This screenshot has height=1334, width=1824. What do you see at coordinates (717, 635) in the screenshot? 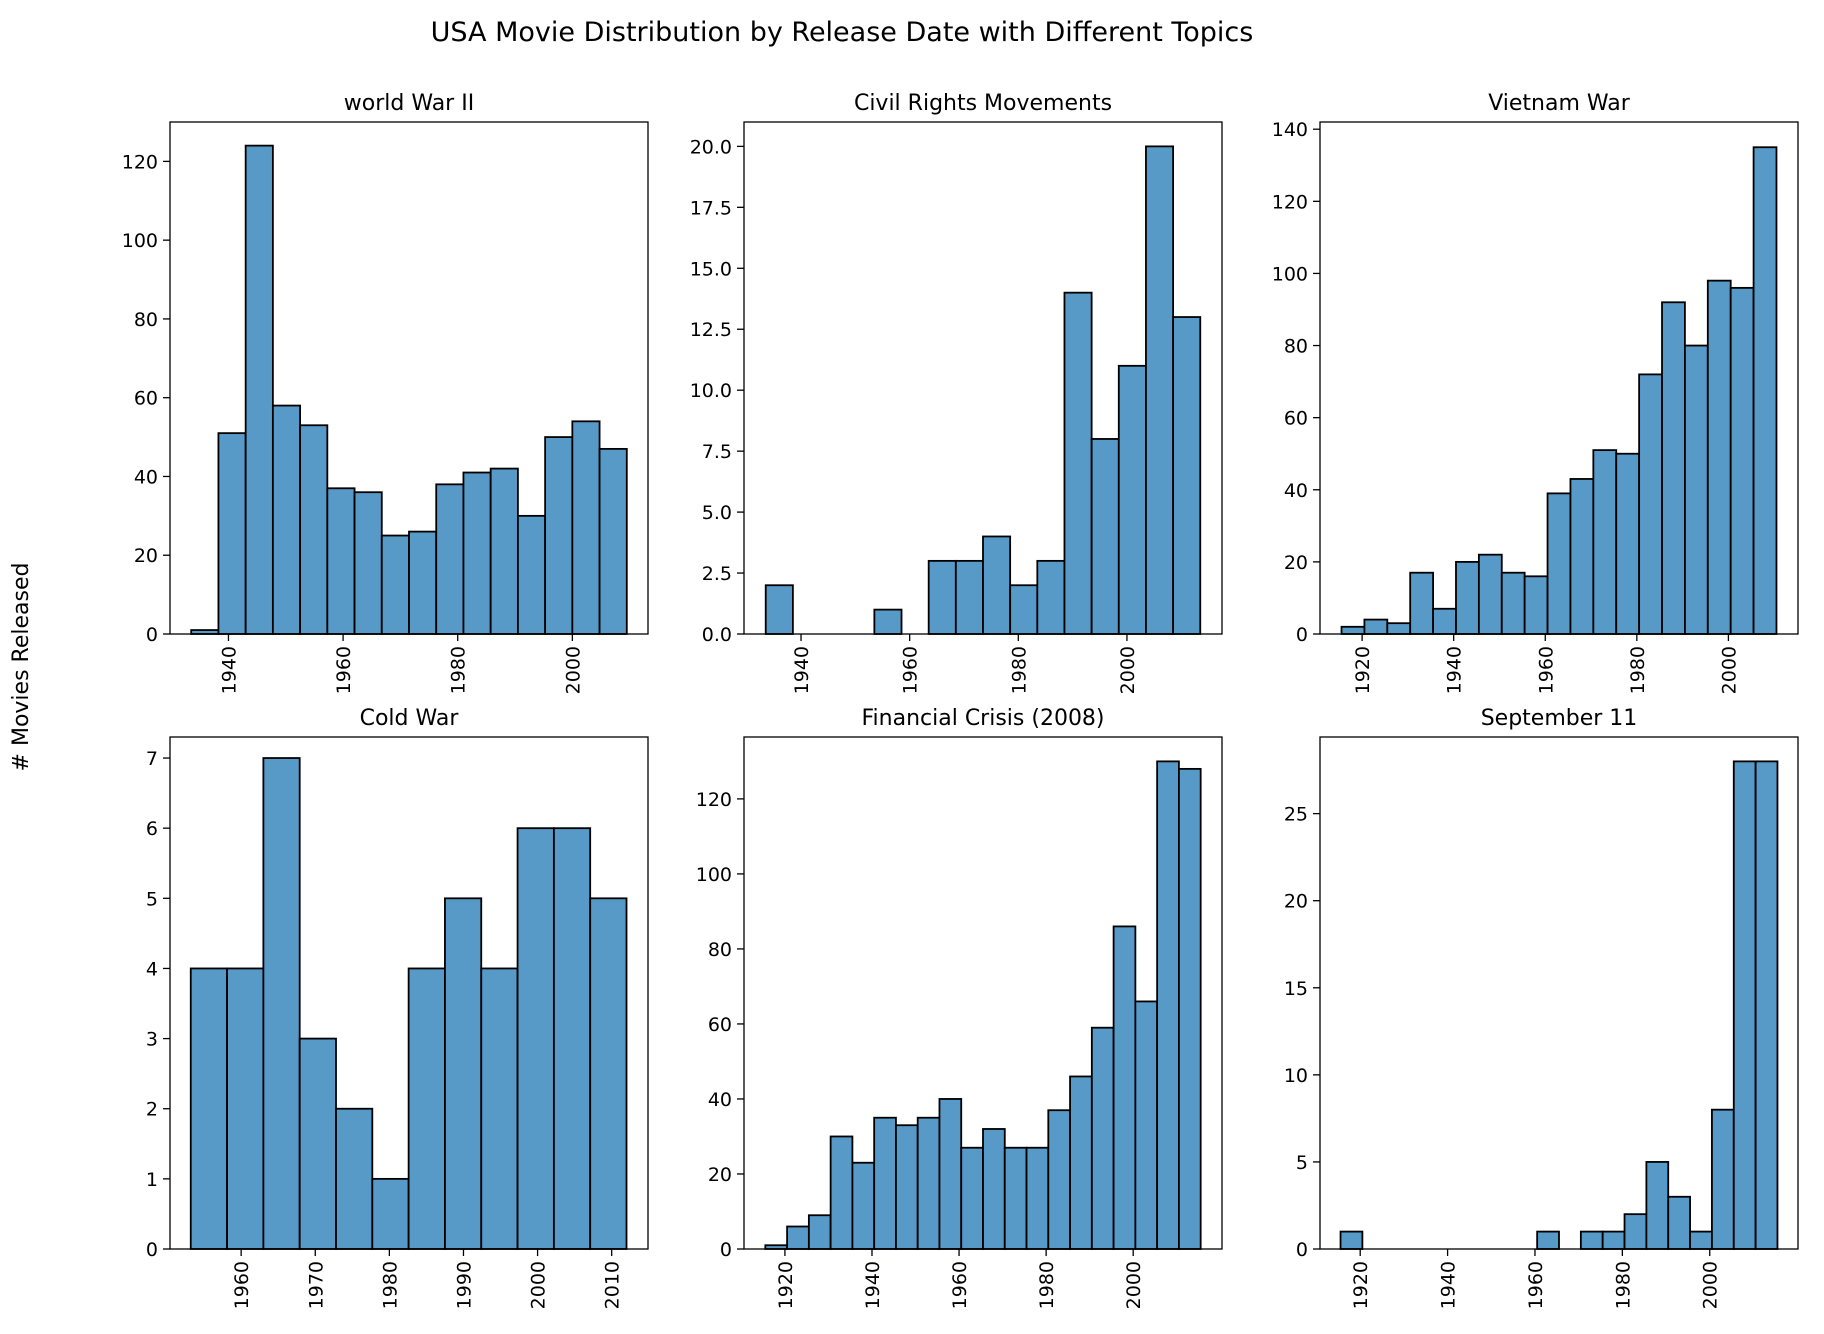
I see `y-tick-label: 0.0` at bounding box center [717, 635].